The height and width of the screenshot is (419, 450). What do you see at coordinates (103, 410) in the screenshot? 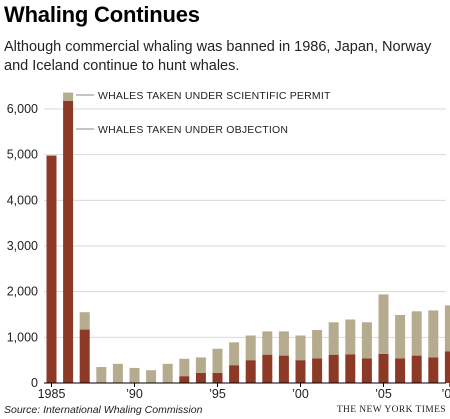
I see `source-note: Source: International Whaling Commission` at bounding box center [103, 410].